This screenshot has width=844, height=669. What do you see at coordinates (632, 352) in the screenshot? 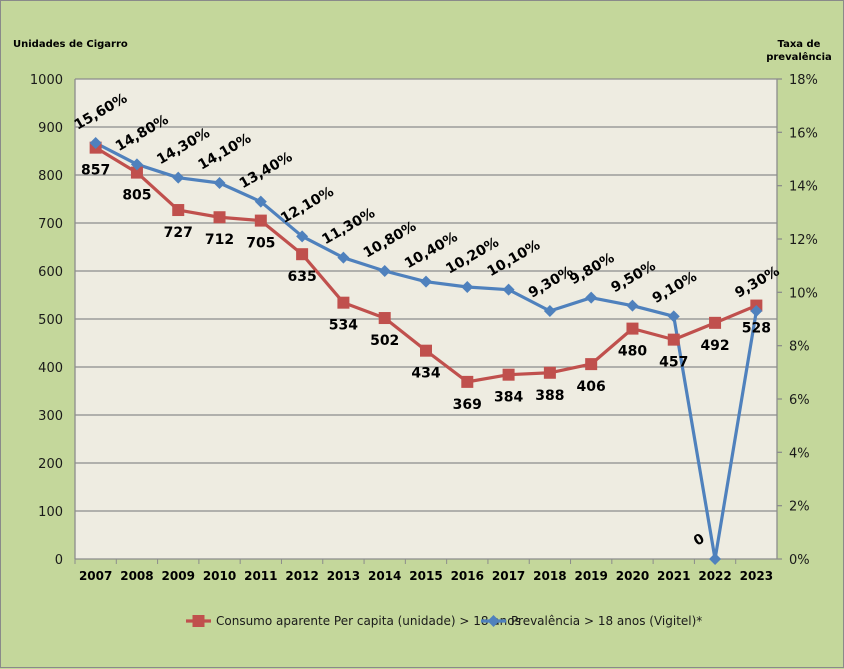
I see `consumo-data-label: 480` at bounding box center [632, 352].